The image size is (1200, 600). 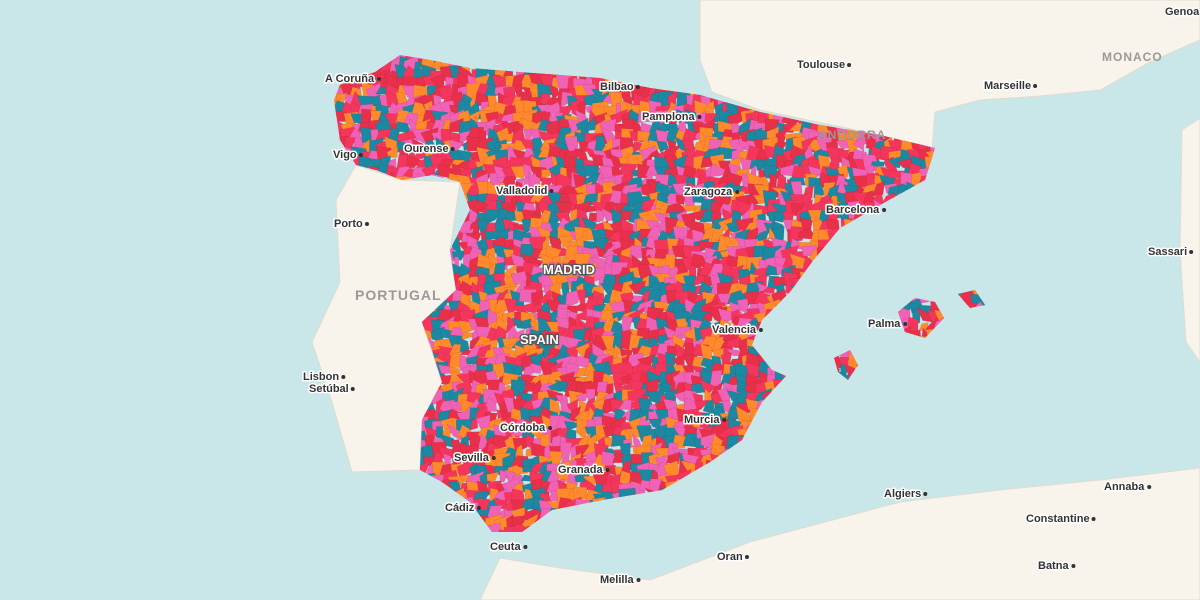 I want to click on city-label: Bilbao, so click(x=617, y=87).